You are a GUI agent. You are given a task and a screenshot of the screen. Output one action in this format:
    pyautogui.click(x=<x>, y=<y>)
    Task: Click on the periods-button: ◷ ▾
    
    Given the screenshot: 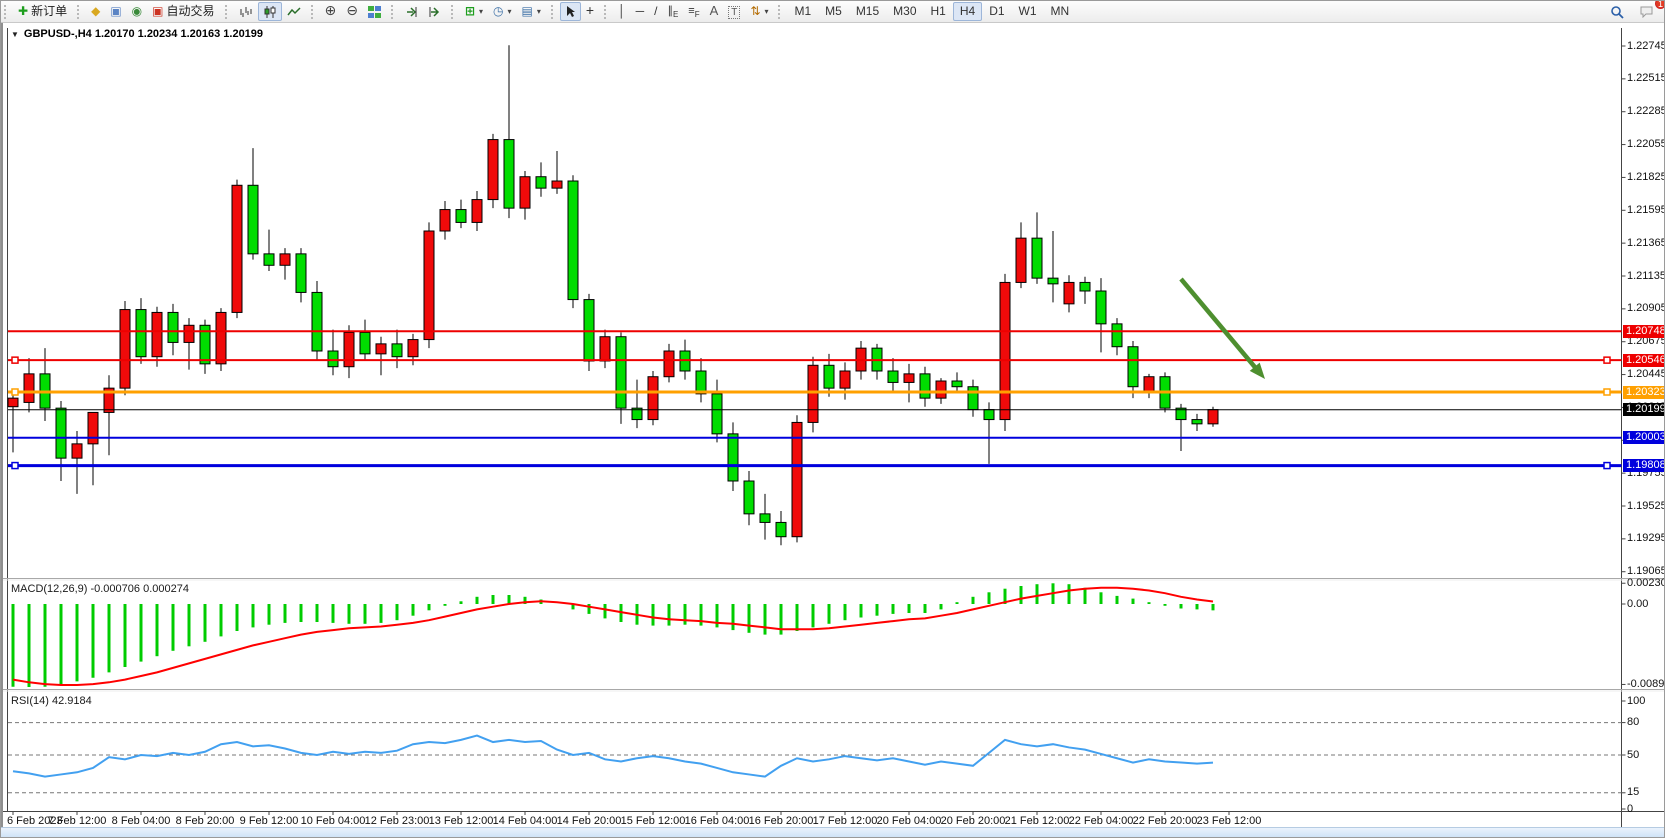 What is the action you would take?
    pyautogui.click(x=502, y=11)
    